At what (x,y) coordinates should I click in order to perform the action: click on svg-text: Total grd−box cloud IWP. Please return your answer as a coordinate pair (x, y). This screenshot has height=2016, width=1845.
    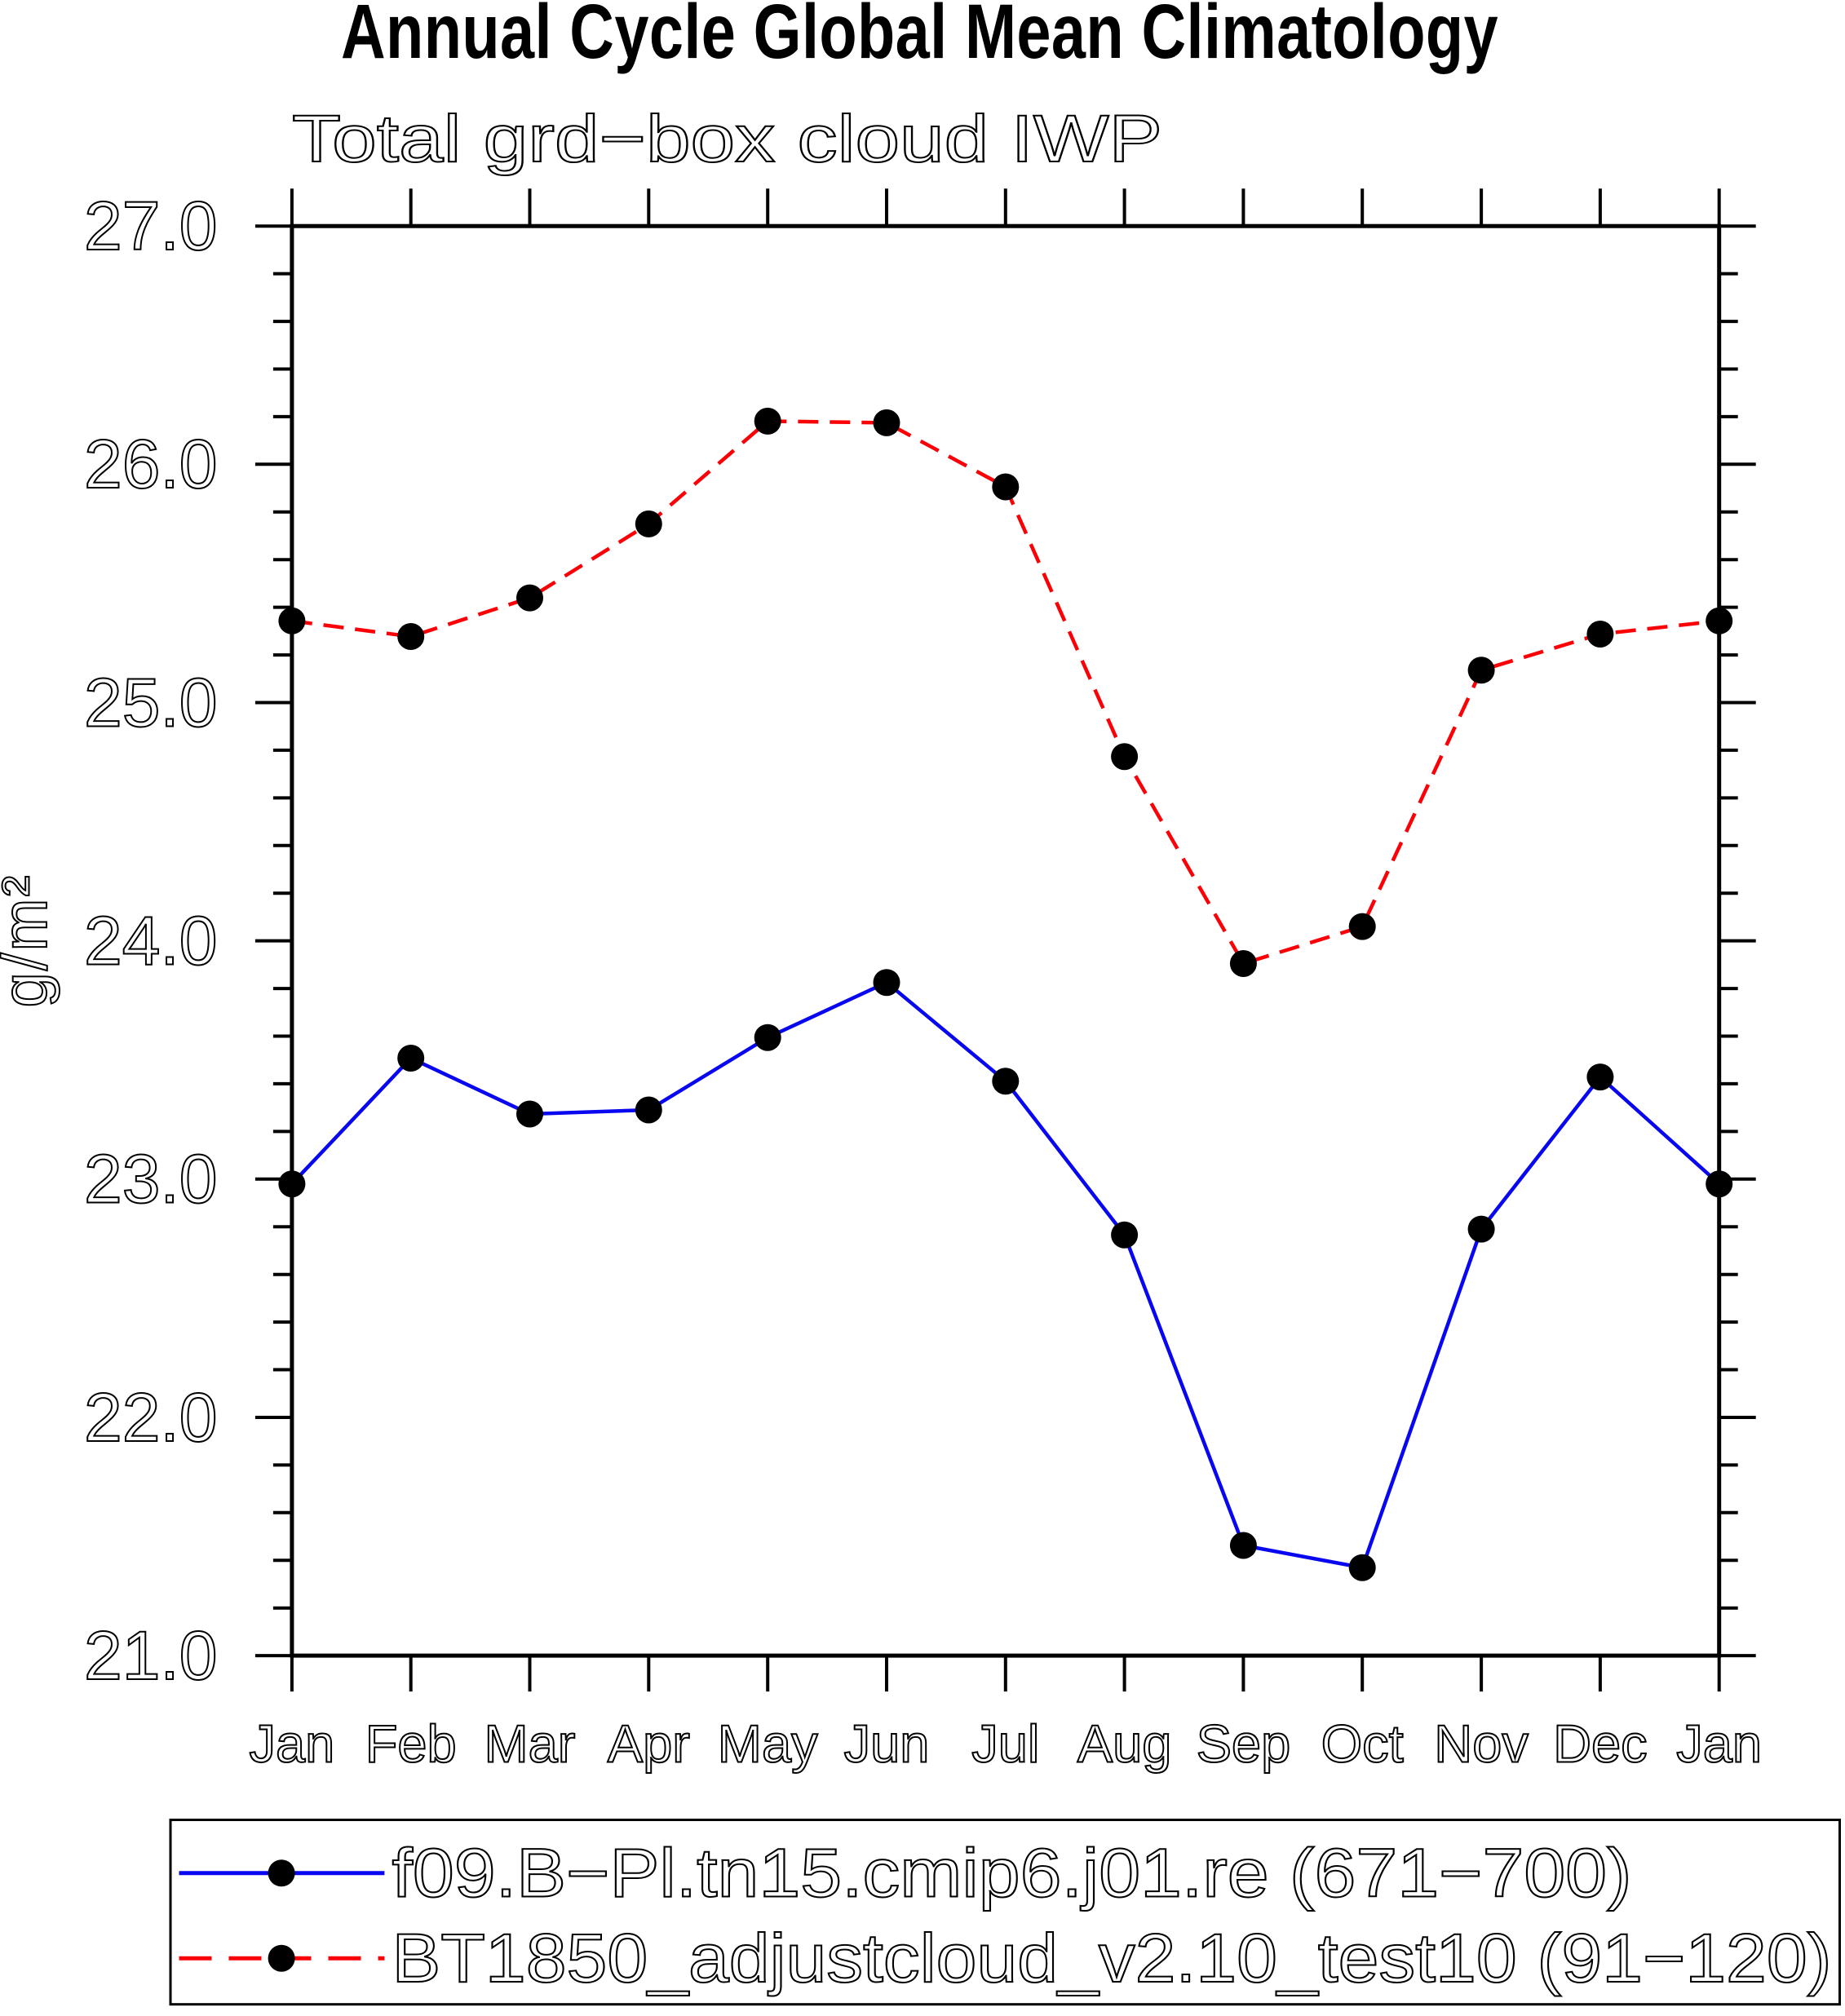
    Looking at the image, I should click on (727, 139).